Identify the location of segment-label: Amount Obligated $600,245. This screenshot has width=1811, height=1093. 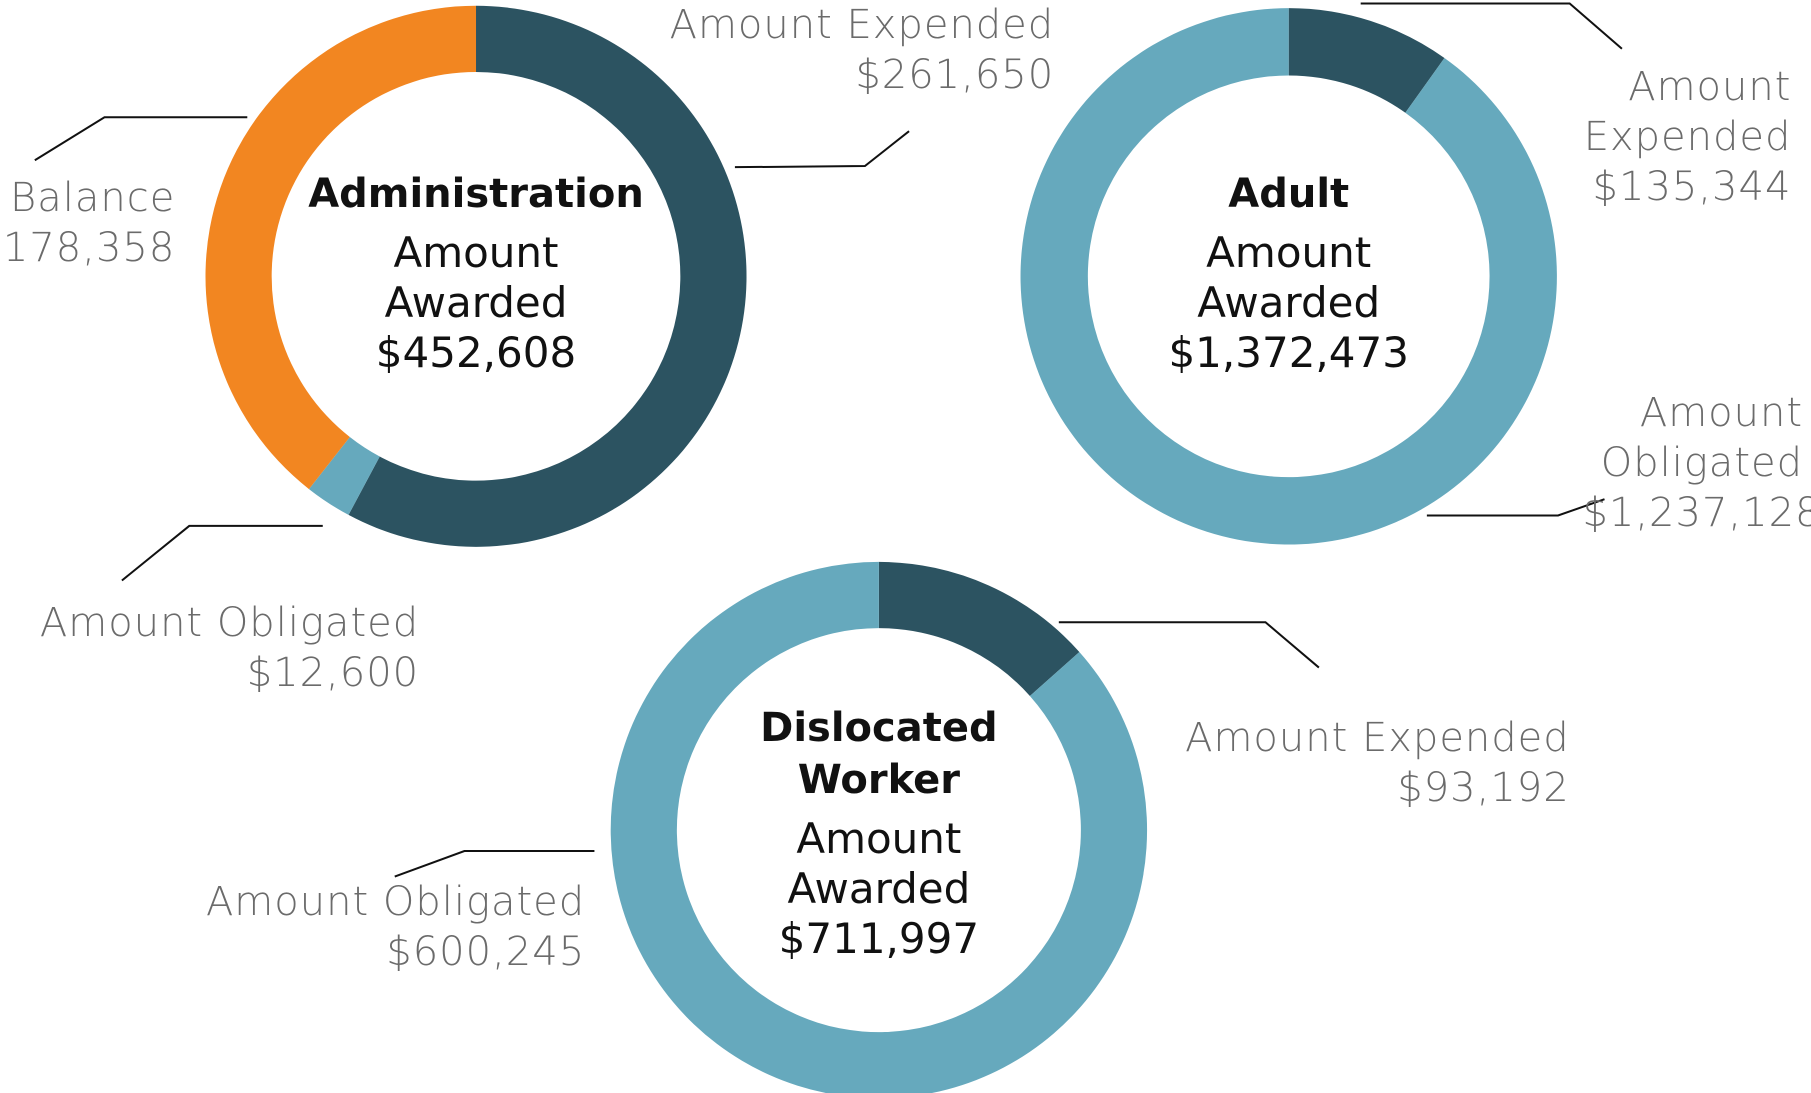
(295, 927).